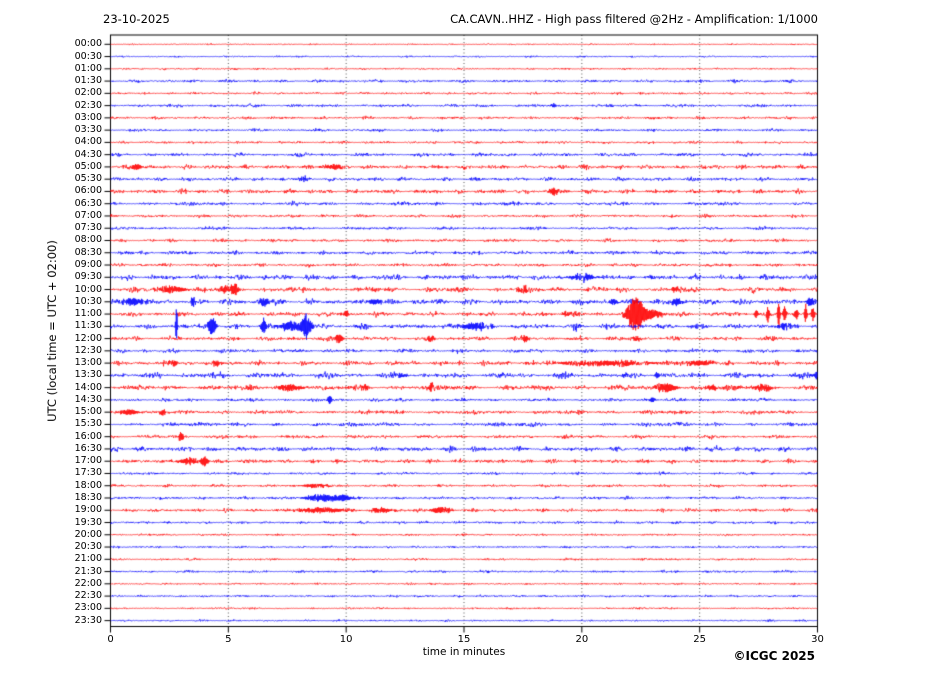  What do you see at coordinates (774, 656) in the screenshot?
I see `copyright-text: ©ICGC 2025` at bounding box center [774, 656].